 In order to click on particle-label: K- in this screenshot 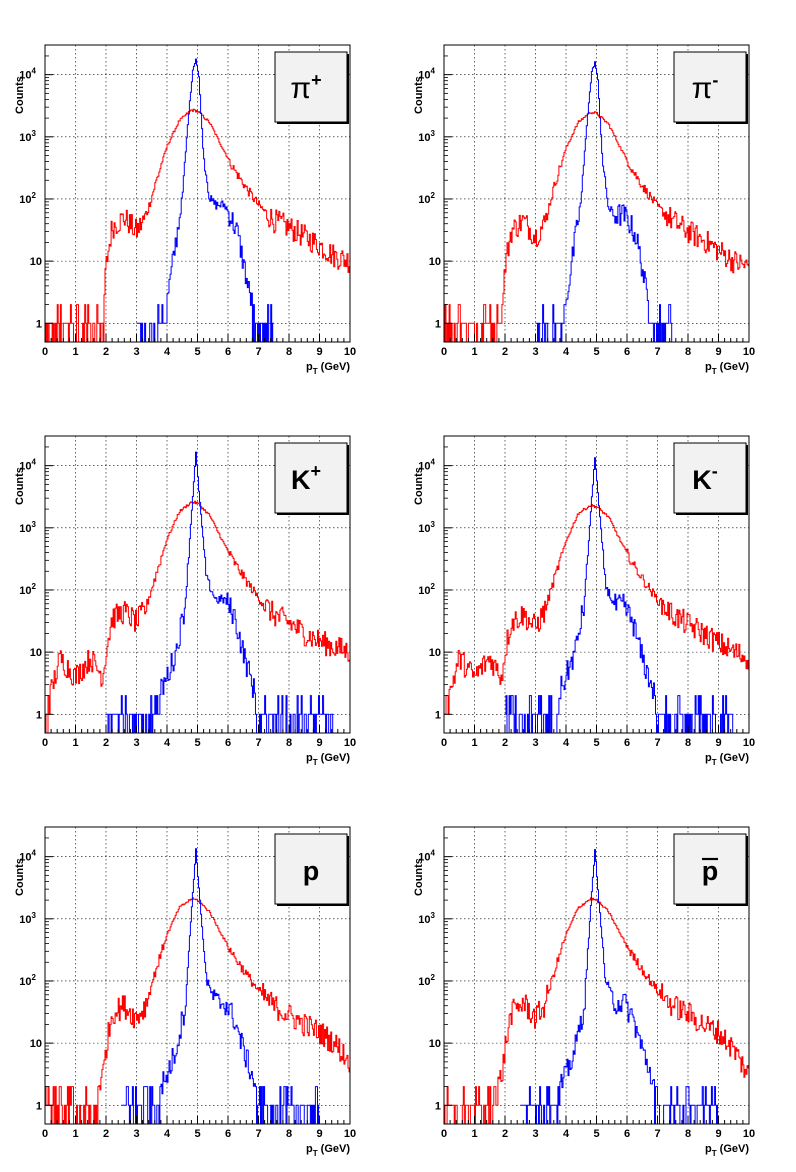, I will do `click(705, 478)`.